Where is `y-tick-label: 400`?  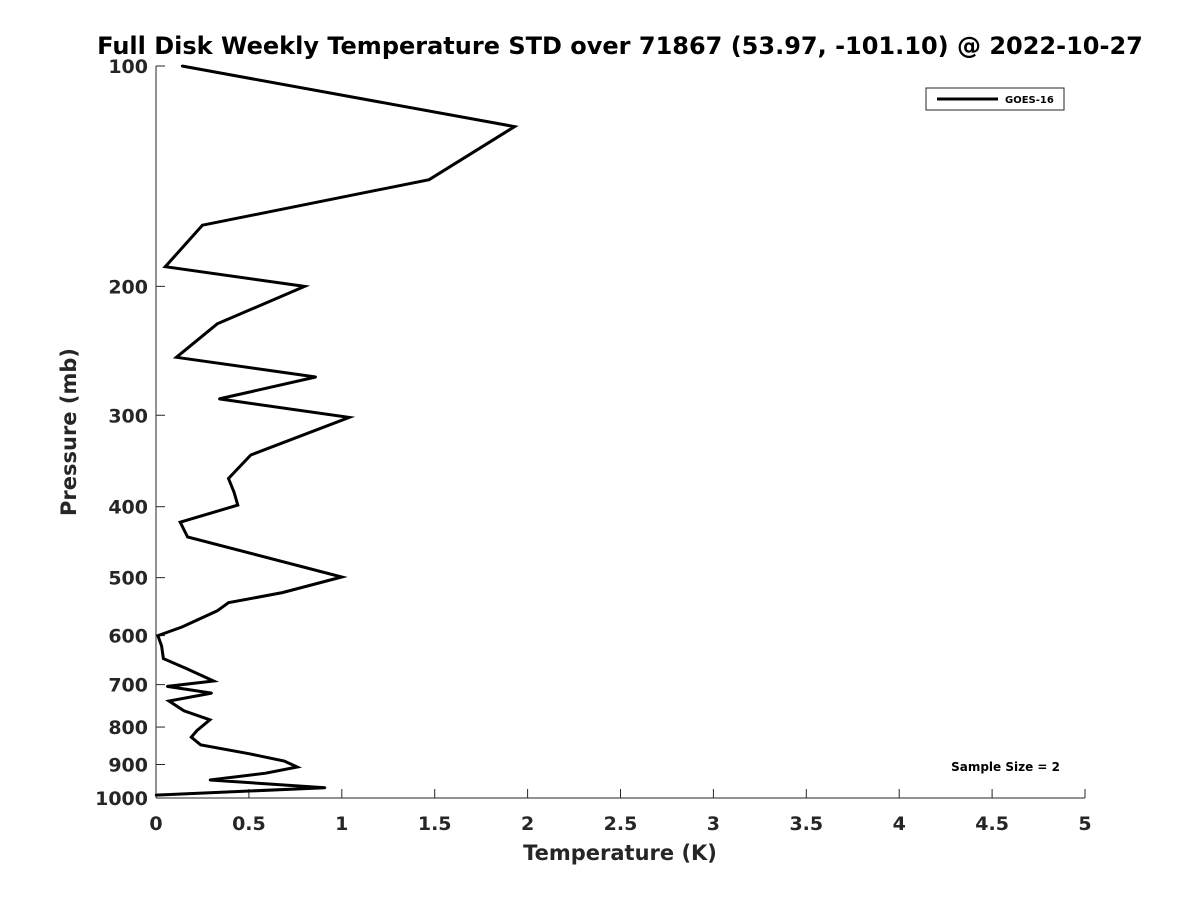
y-tick-label: 400 is located at coordinates (128, 508).